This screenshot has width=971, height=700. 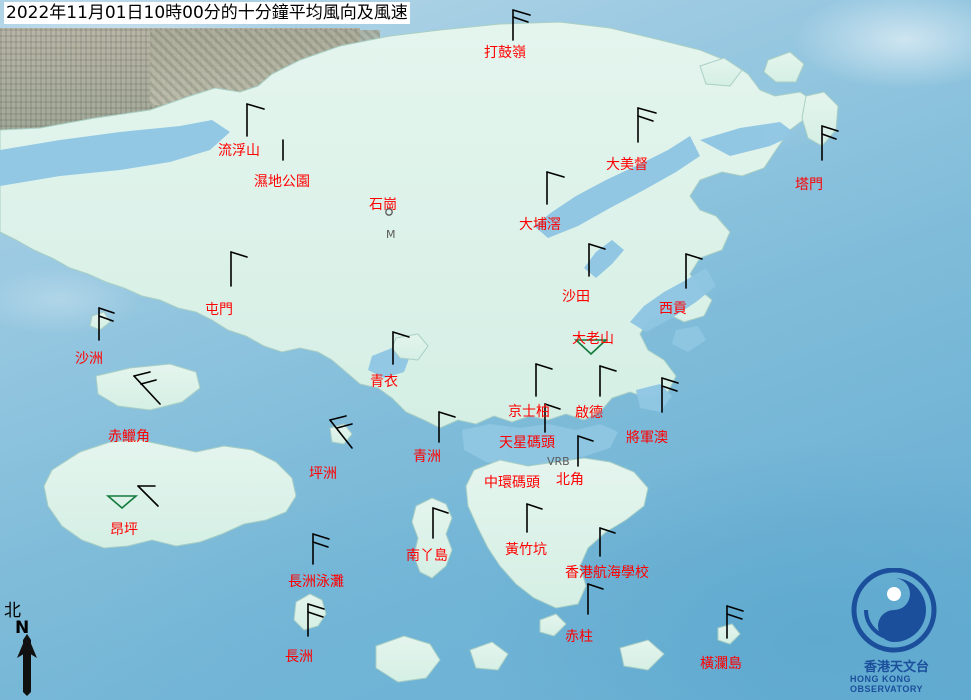 I want to click on land-sha-chau, so click(x=100, y=321).